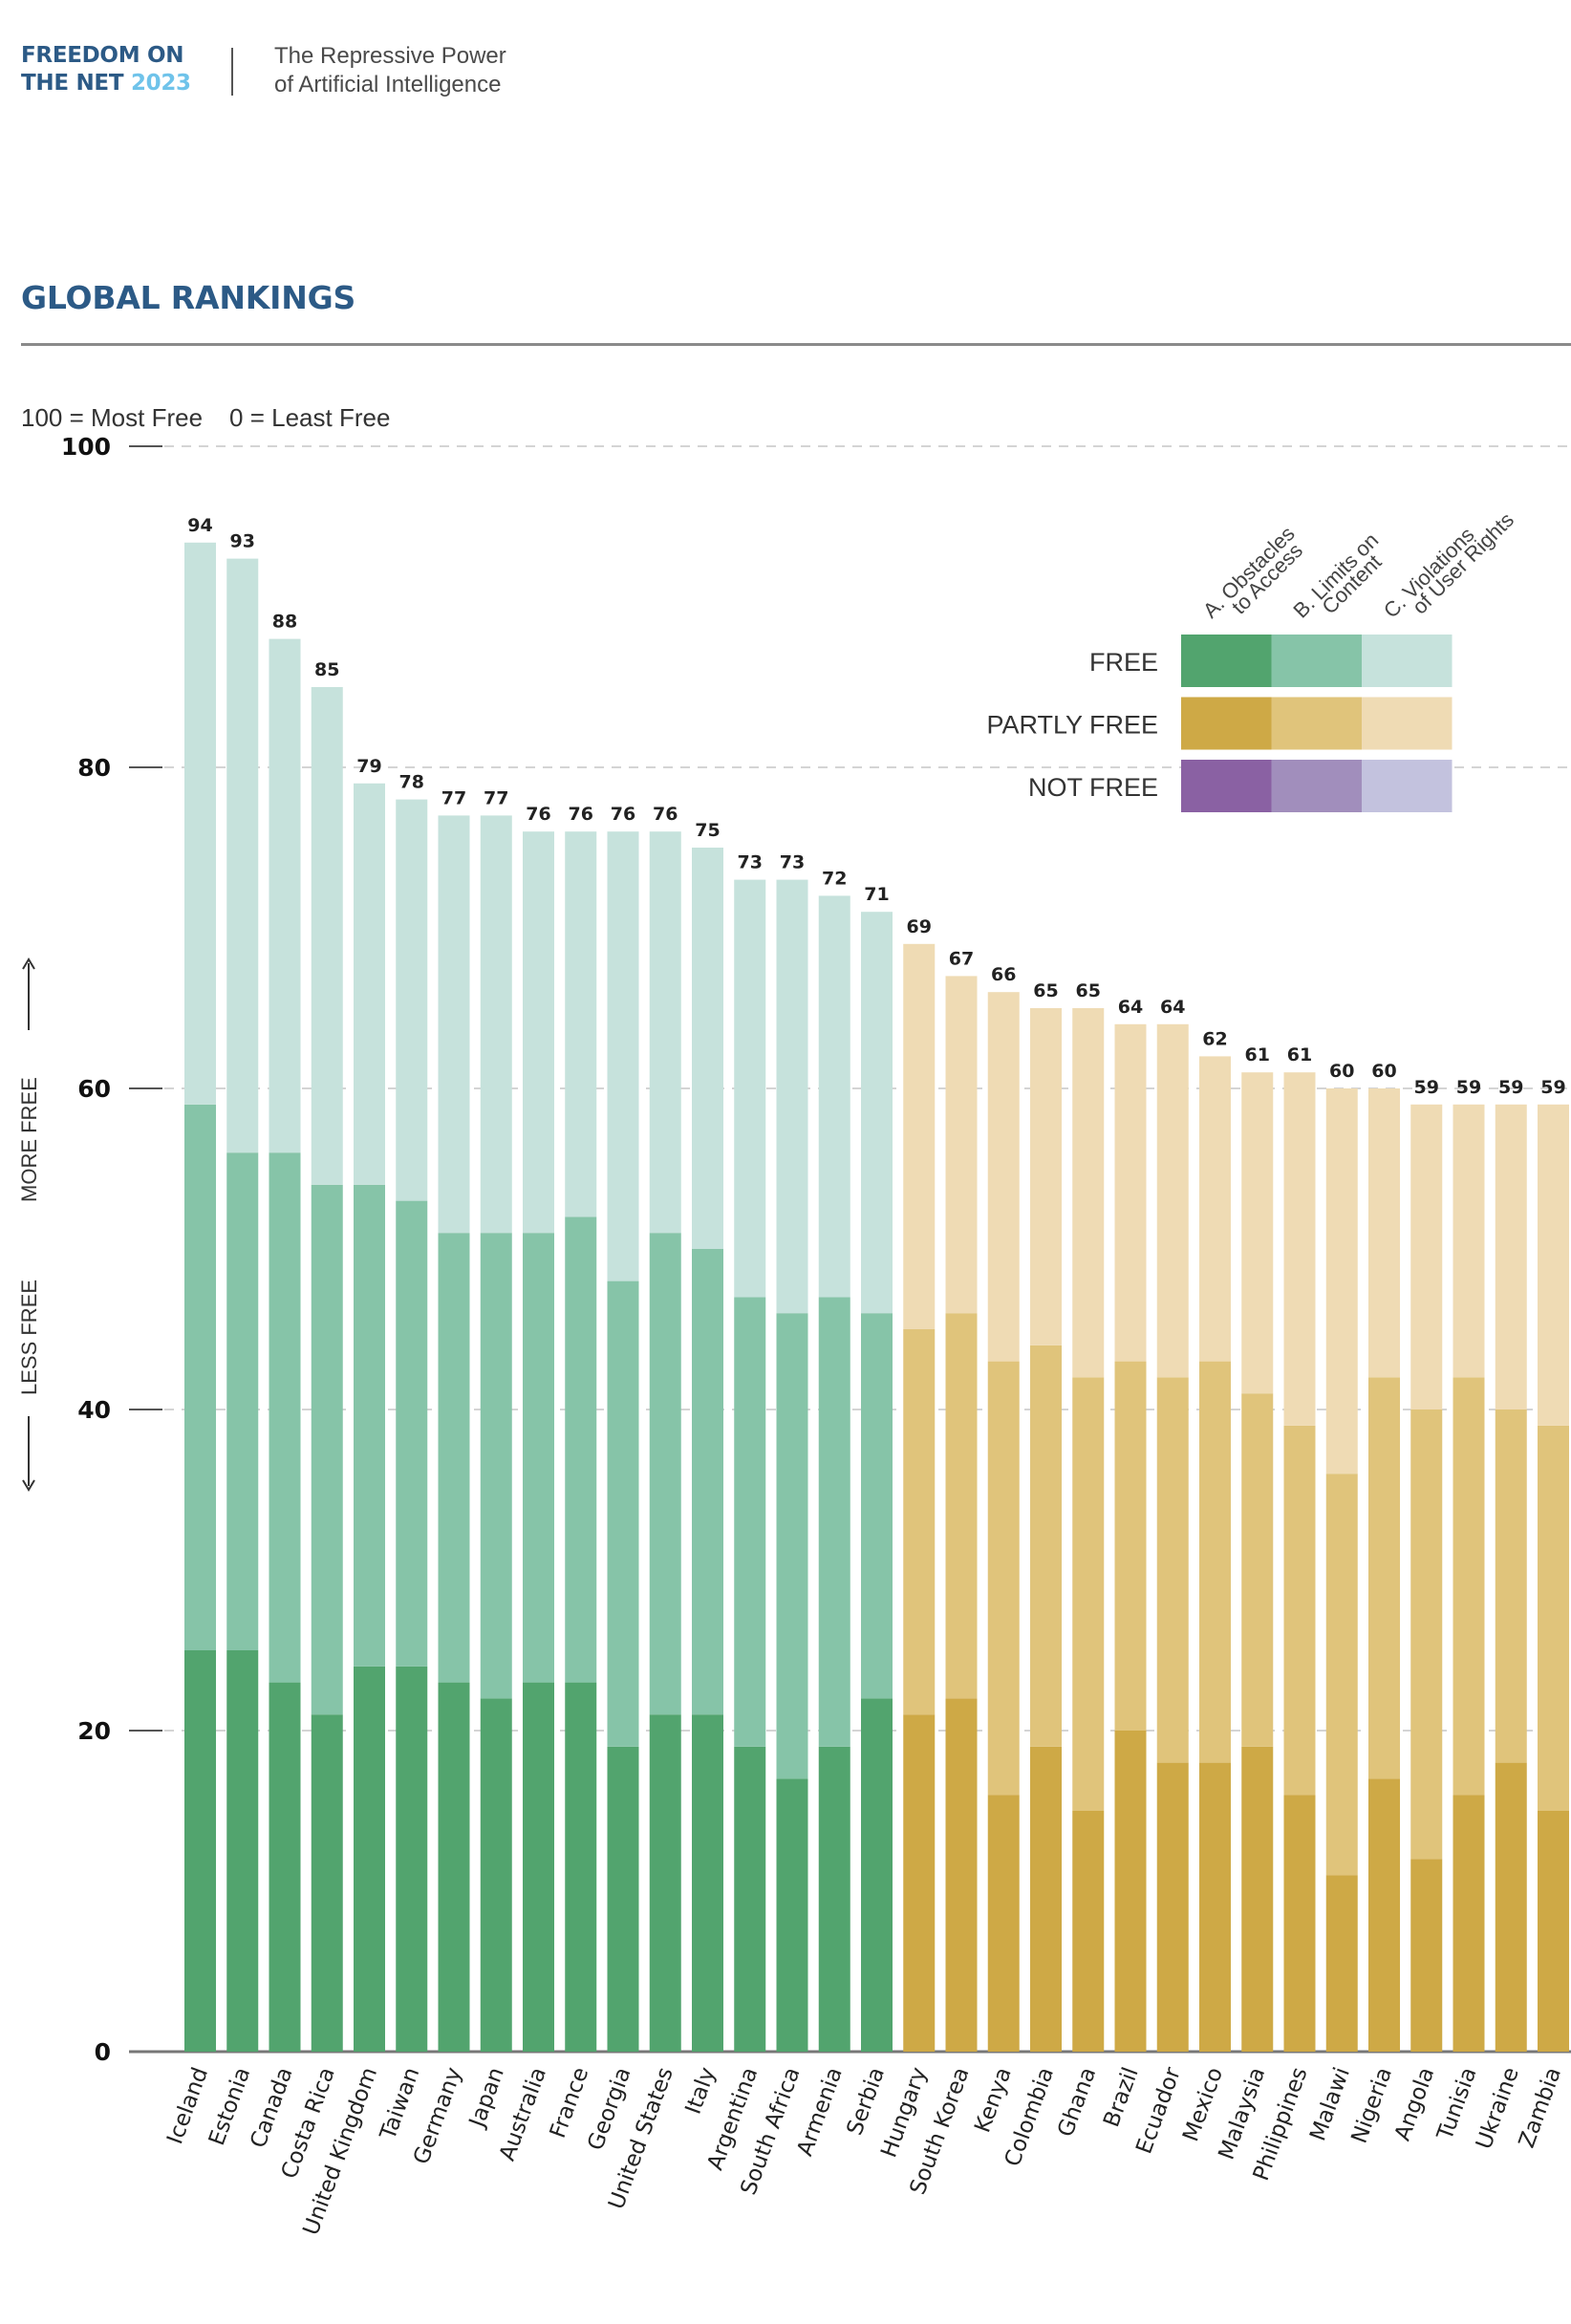 The width and height of the screenshot is (1571, 2324). Describe the element at coordinates (29, 1337) in the screenshot. I see `less-free-label: LESS FREE` at that location.